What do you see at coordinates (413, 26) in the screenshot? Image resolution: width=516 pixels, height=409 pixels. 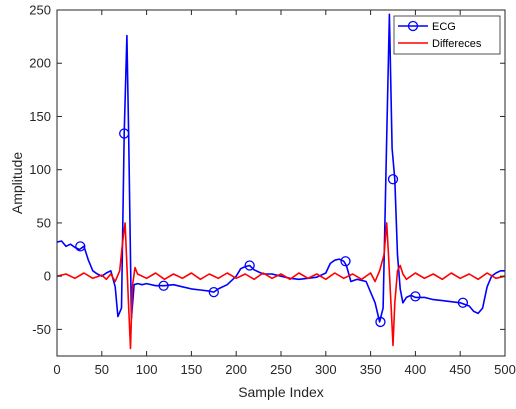 I see `legend-marker-ecg` at bounding box center [413, 26].